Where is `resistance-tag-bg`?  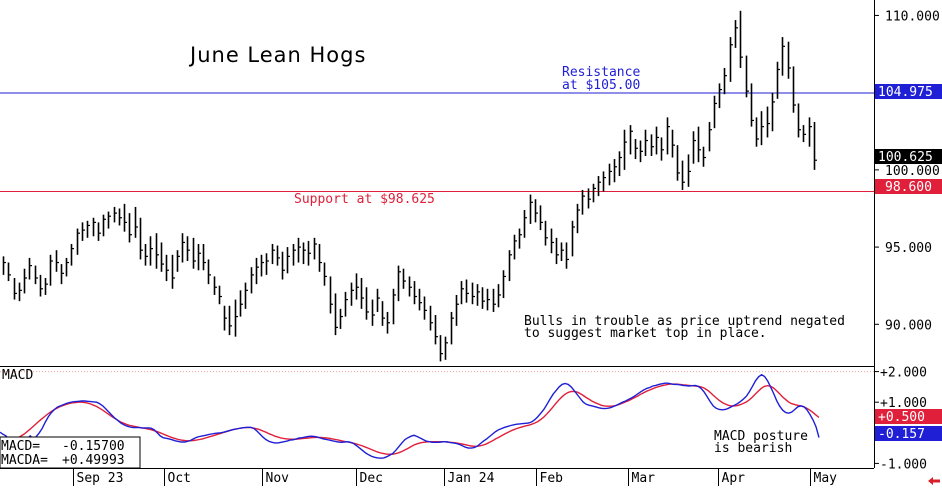
resistance-tag-bg is located at coordinates (908, 91).